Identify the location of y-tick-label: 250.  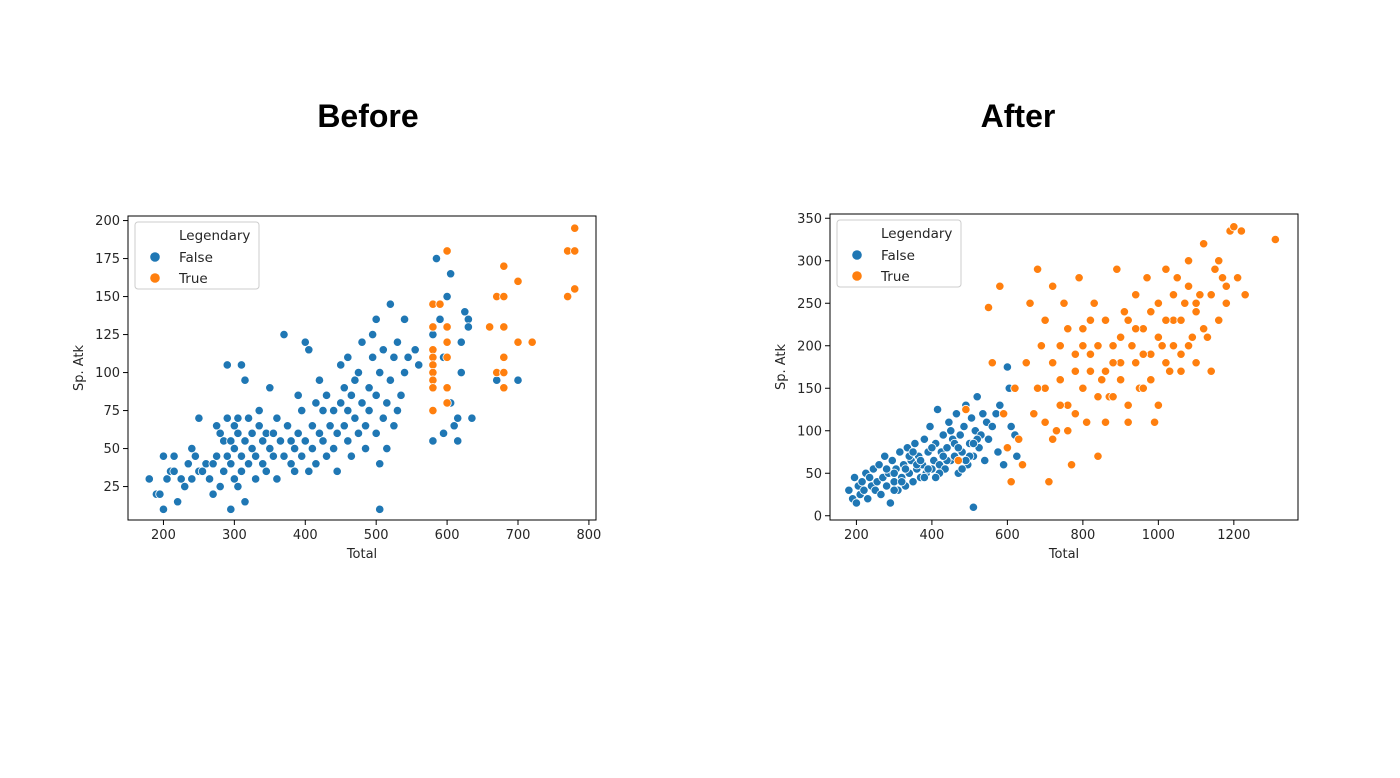
(809, 304).